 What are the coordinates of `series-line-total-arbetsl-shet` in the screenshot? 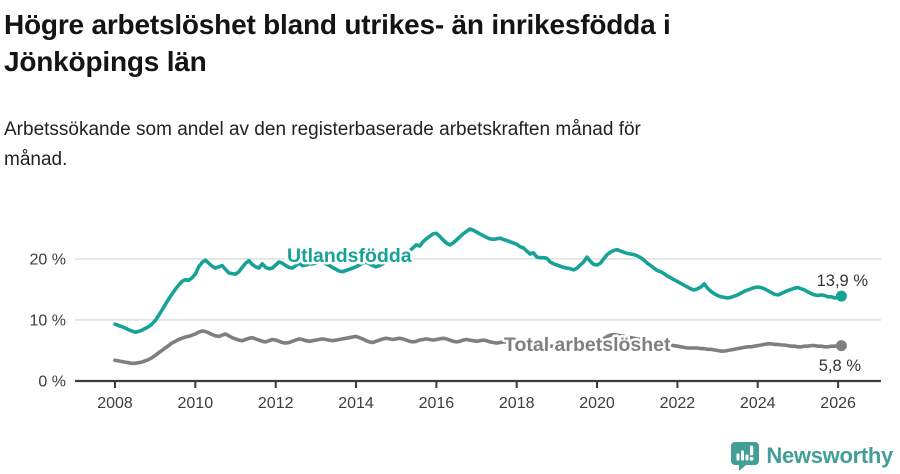 It's located at (478, 347).